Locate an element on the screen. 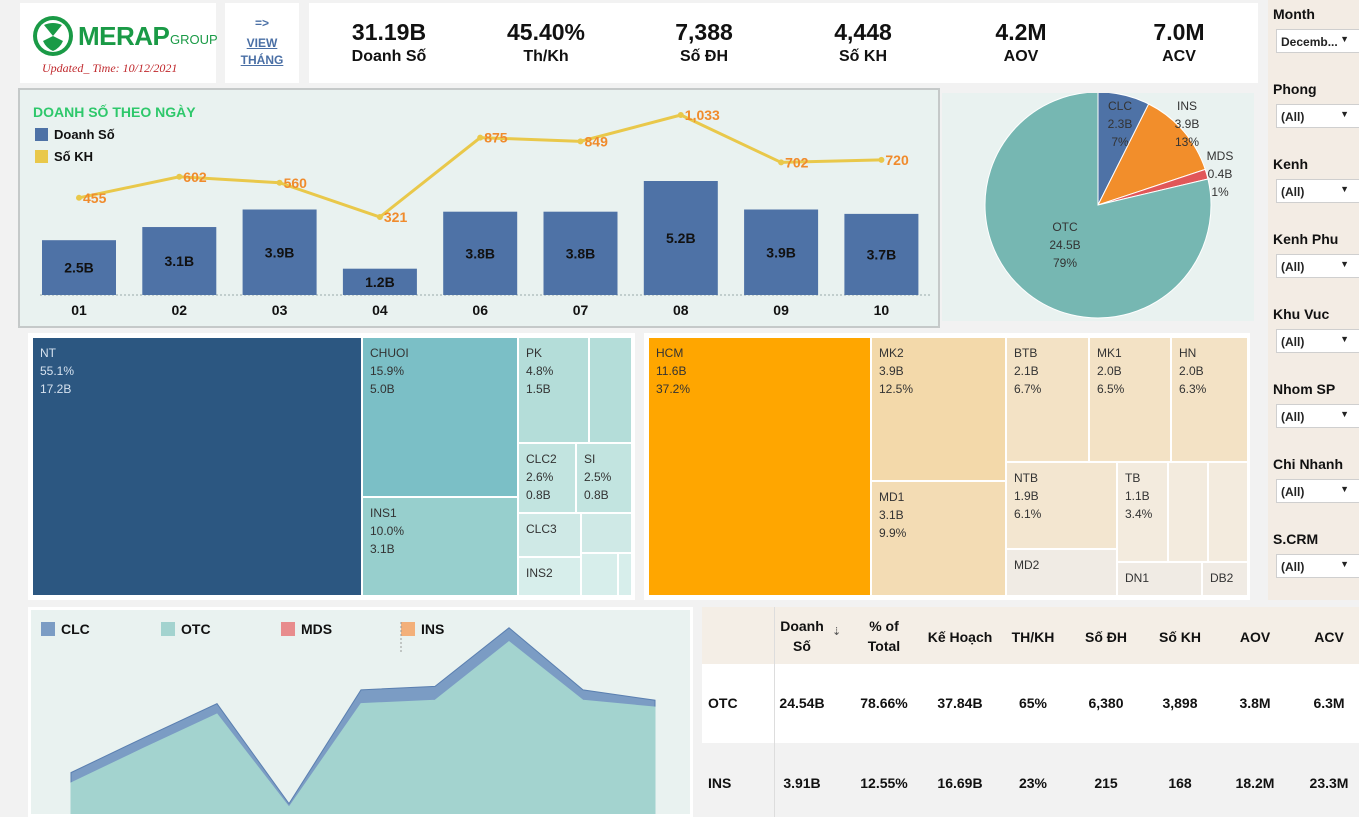 This screenshot has height=817, width=1359. legend-clc: CLC is located at coordinates (65, 629).